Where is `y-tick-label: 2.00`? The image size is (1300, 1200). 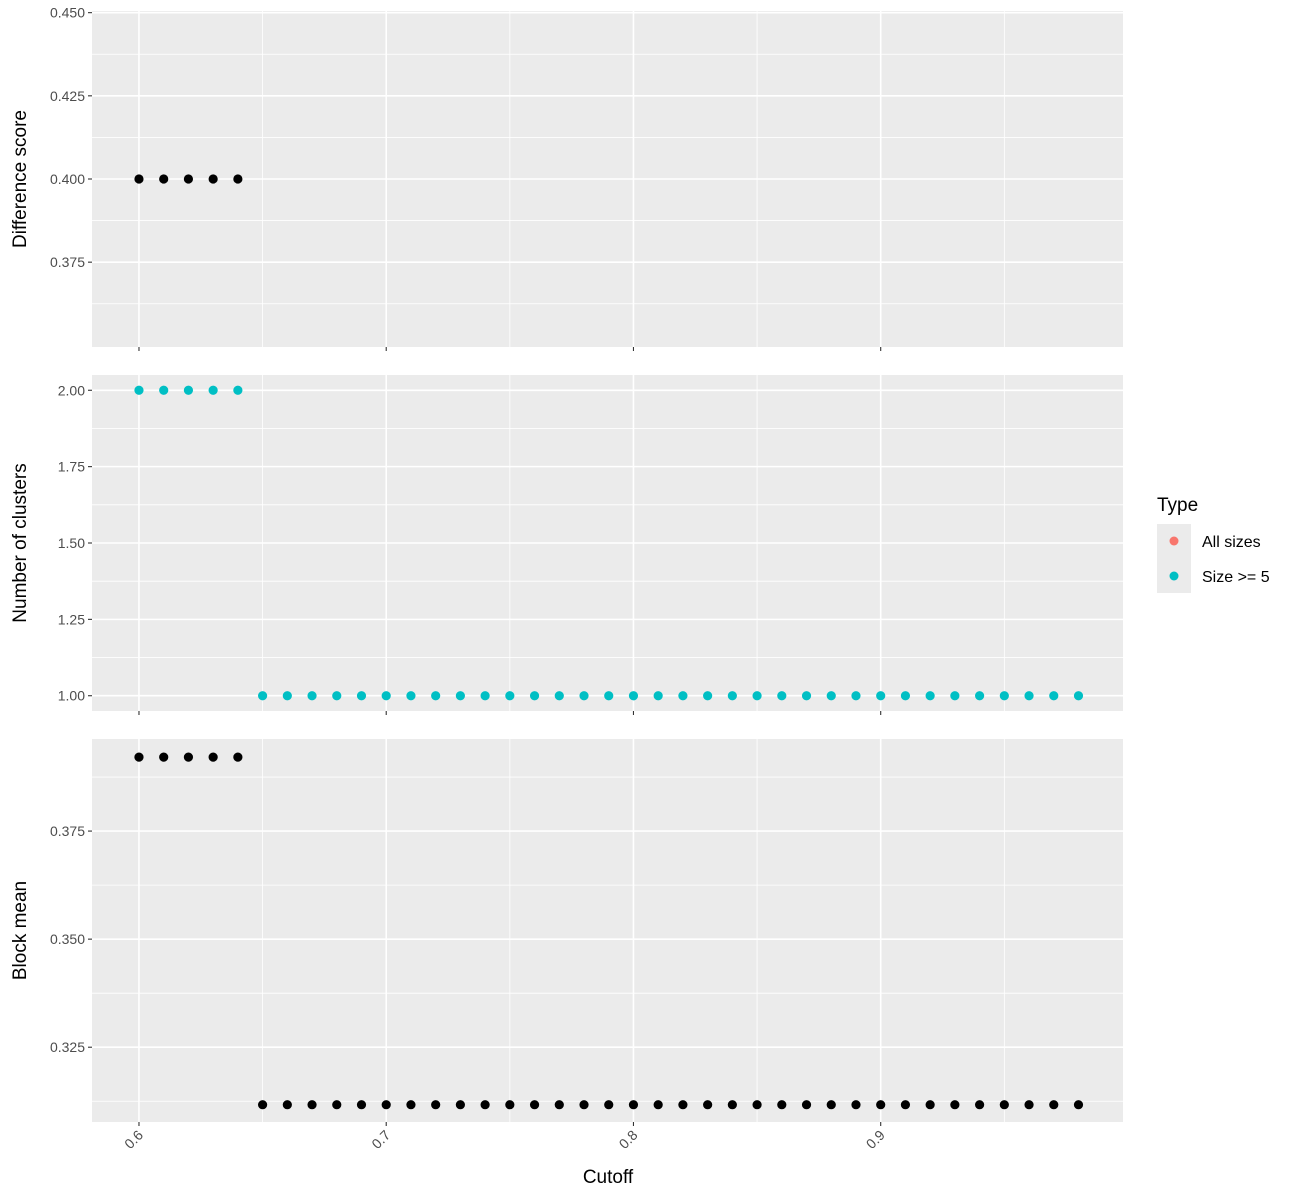
y-tick-label: 2.00 is located at coordinates (71, 390).